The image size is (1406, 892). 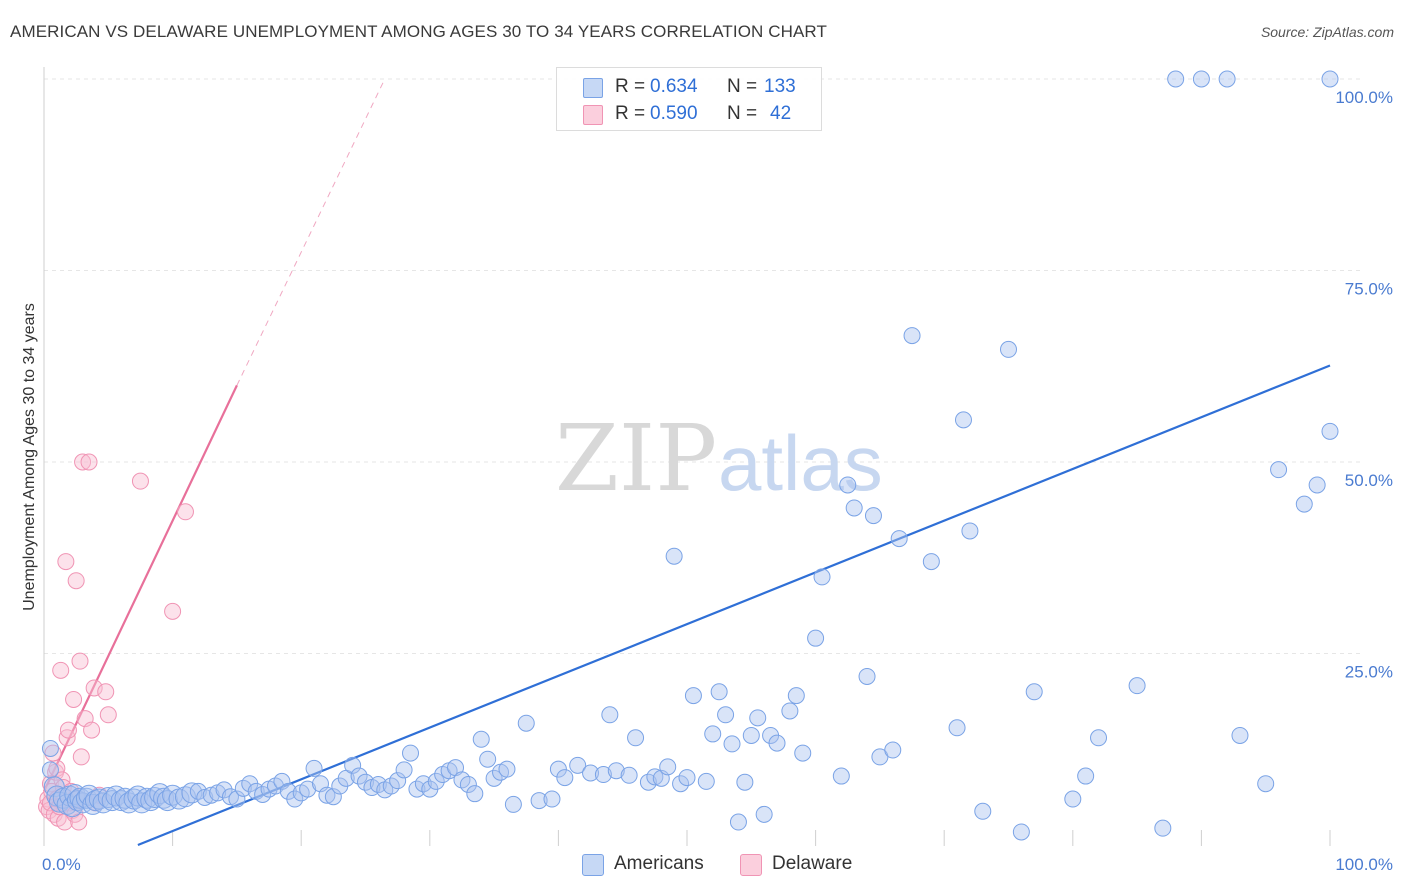 I want to click on correlation-legend: R = 0.634 N = 133 R = 0.590 N = 42, so click(x=689, y=99).